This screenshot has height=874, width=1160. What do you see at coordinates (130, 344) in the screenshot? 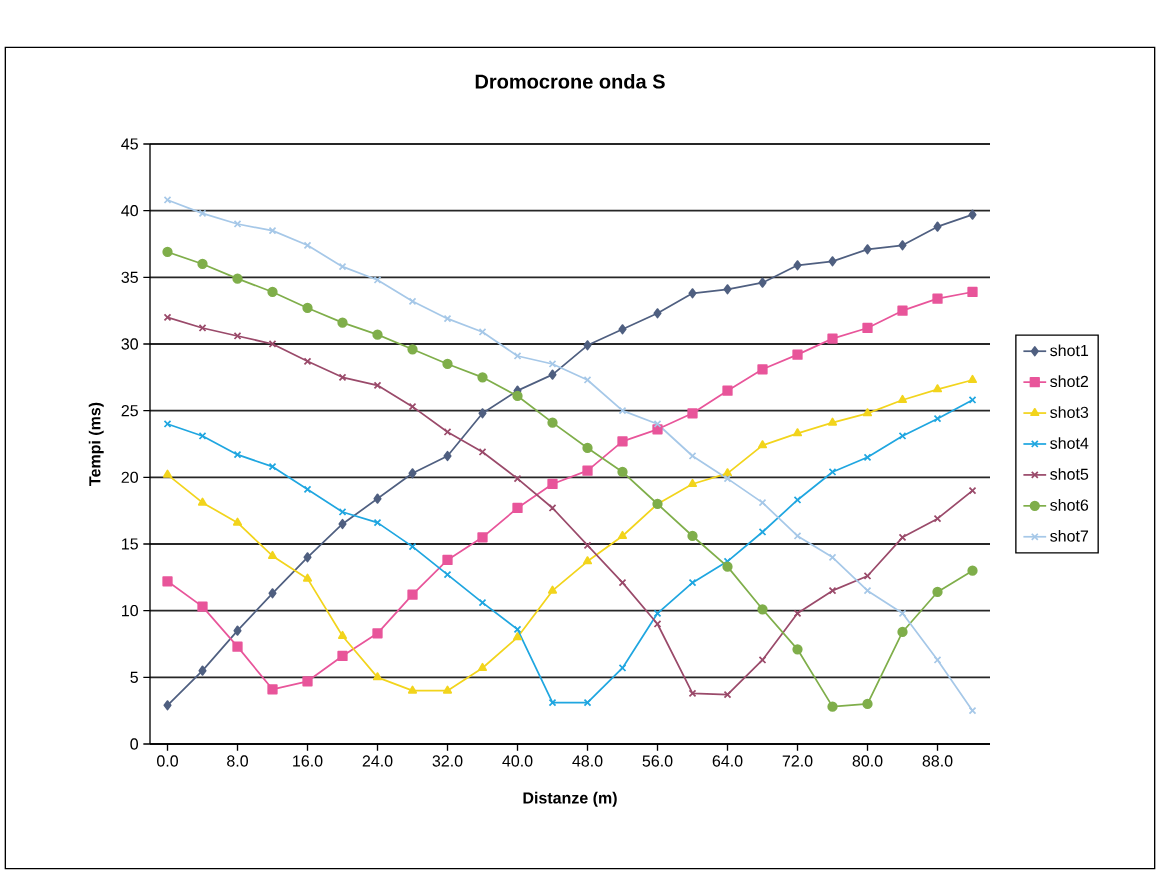
I see `y-tick-label: 30` at bounding box center [130, 344].